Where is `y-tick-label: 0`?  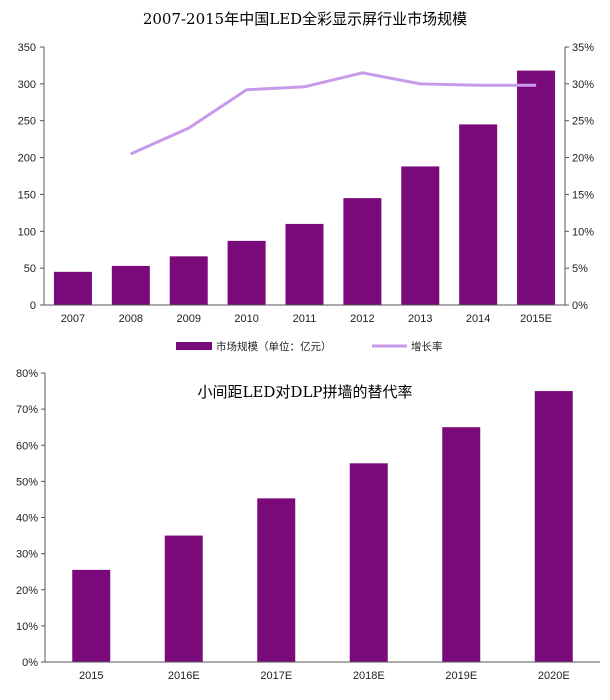 y-tick-label: 0 is located at coordinates (33, 306).